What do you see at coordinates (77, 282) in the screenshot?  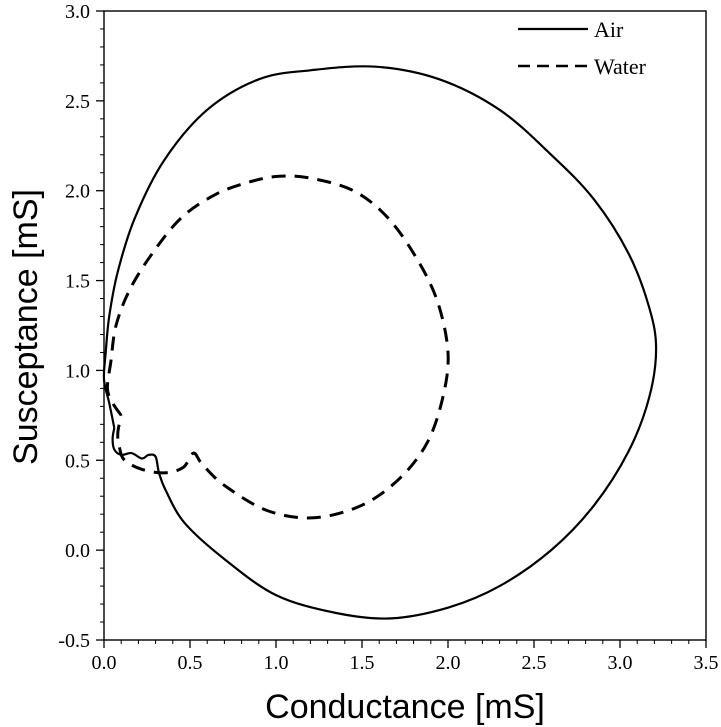 I see `y-tick-label: 1.5` at bounding box center [77, 282].